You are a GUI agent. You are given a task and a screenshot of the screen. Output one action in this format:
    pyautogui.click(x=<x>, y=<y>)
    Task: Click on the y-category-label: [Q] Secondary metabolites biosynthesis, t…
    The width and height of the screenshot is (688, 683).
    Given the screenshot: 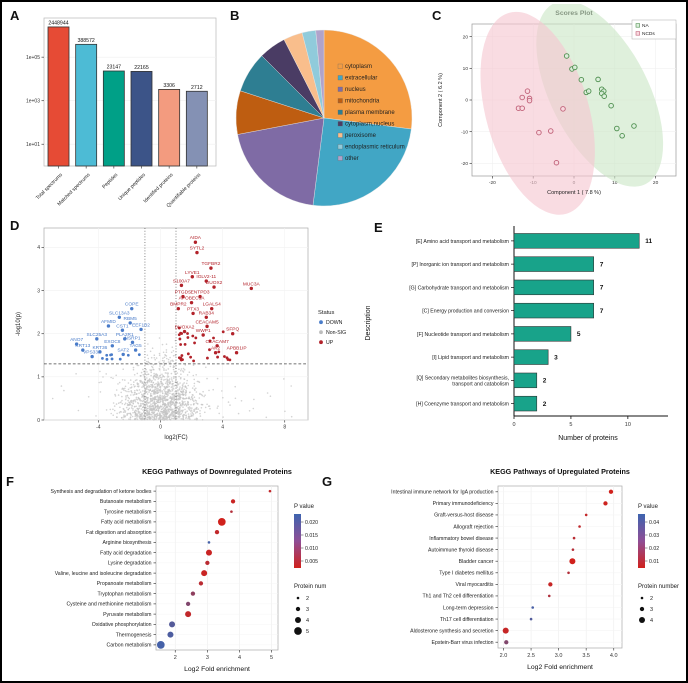 What is the action you would take?
    pyautogui.click(x=462, y=382)
    